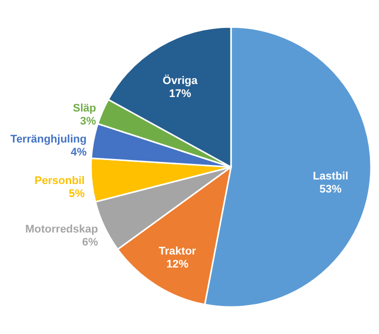 This screenshot has width=379, height=334. I want to click on data-label: 17%, so click(180, 94).